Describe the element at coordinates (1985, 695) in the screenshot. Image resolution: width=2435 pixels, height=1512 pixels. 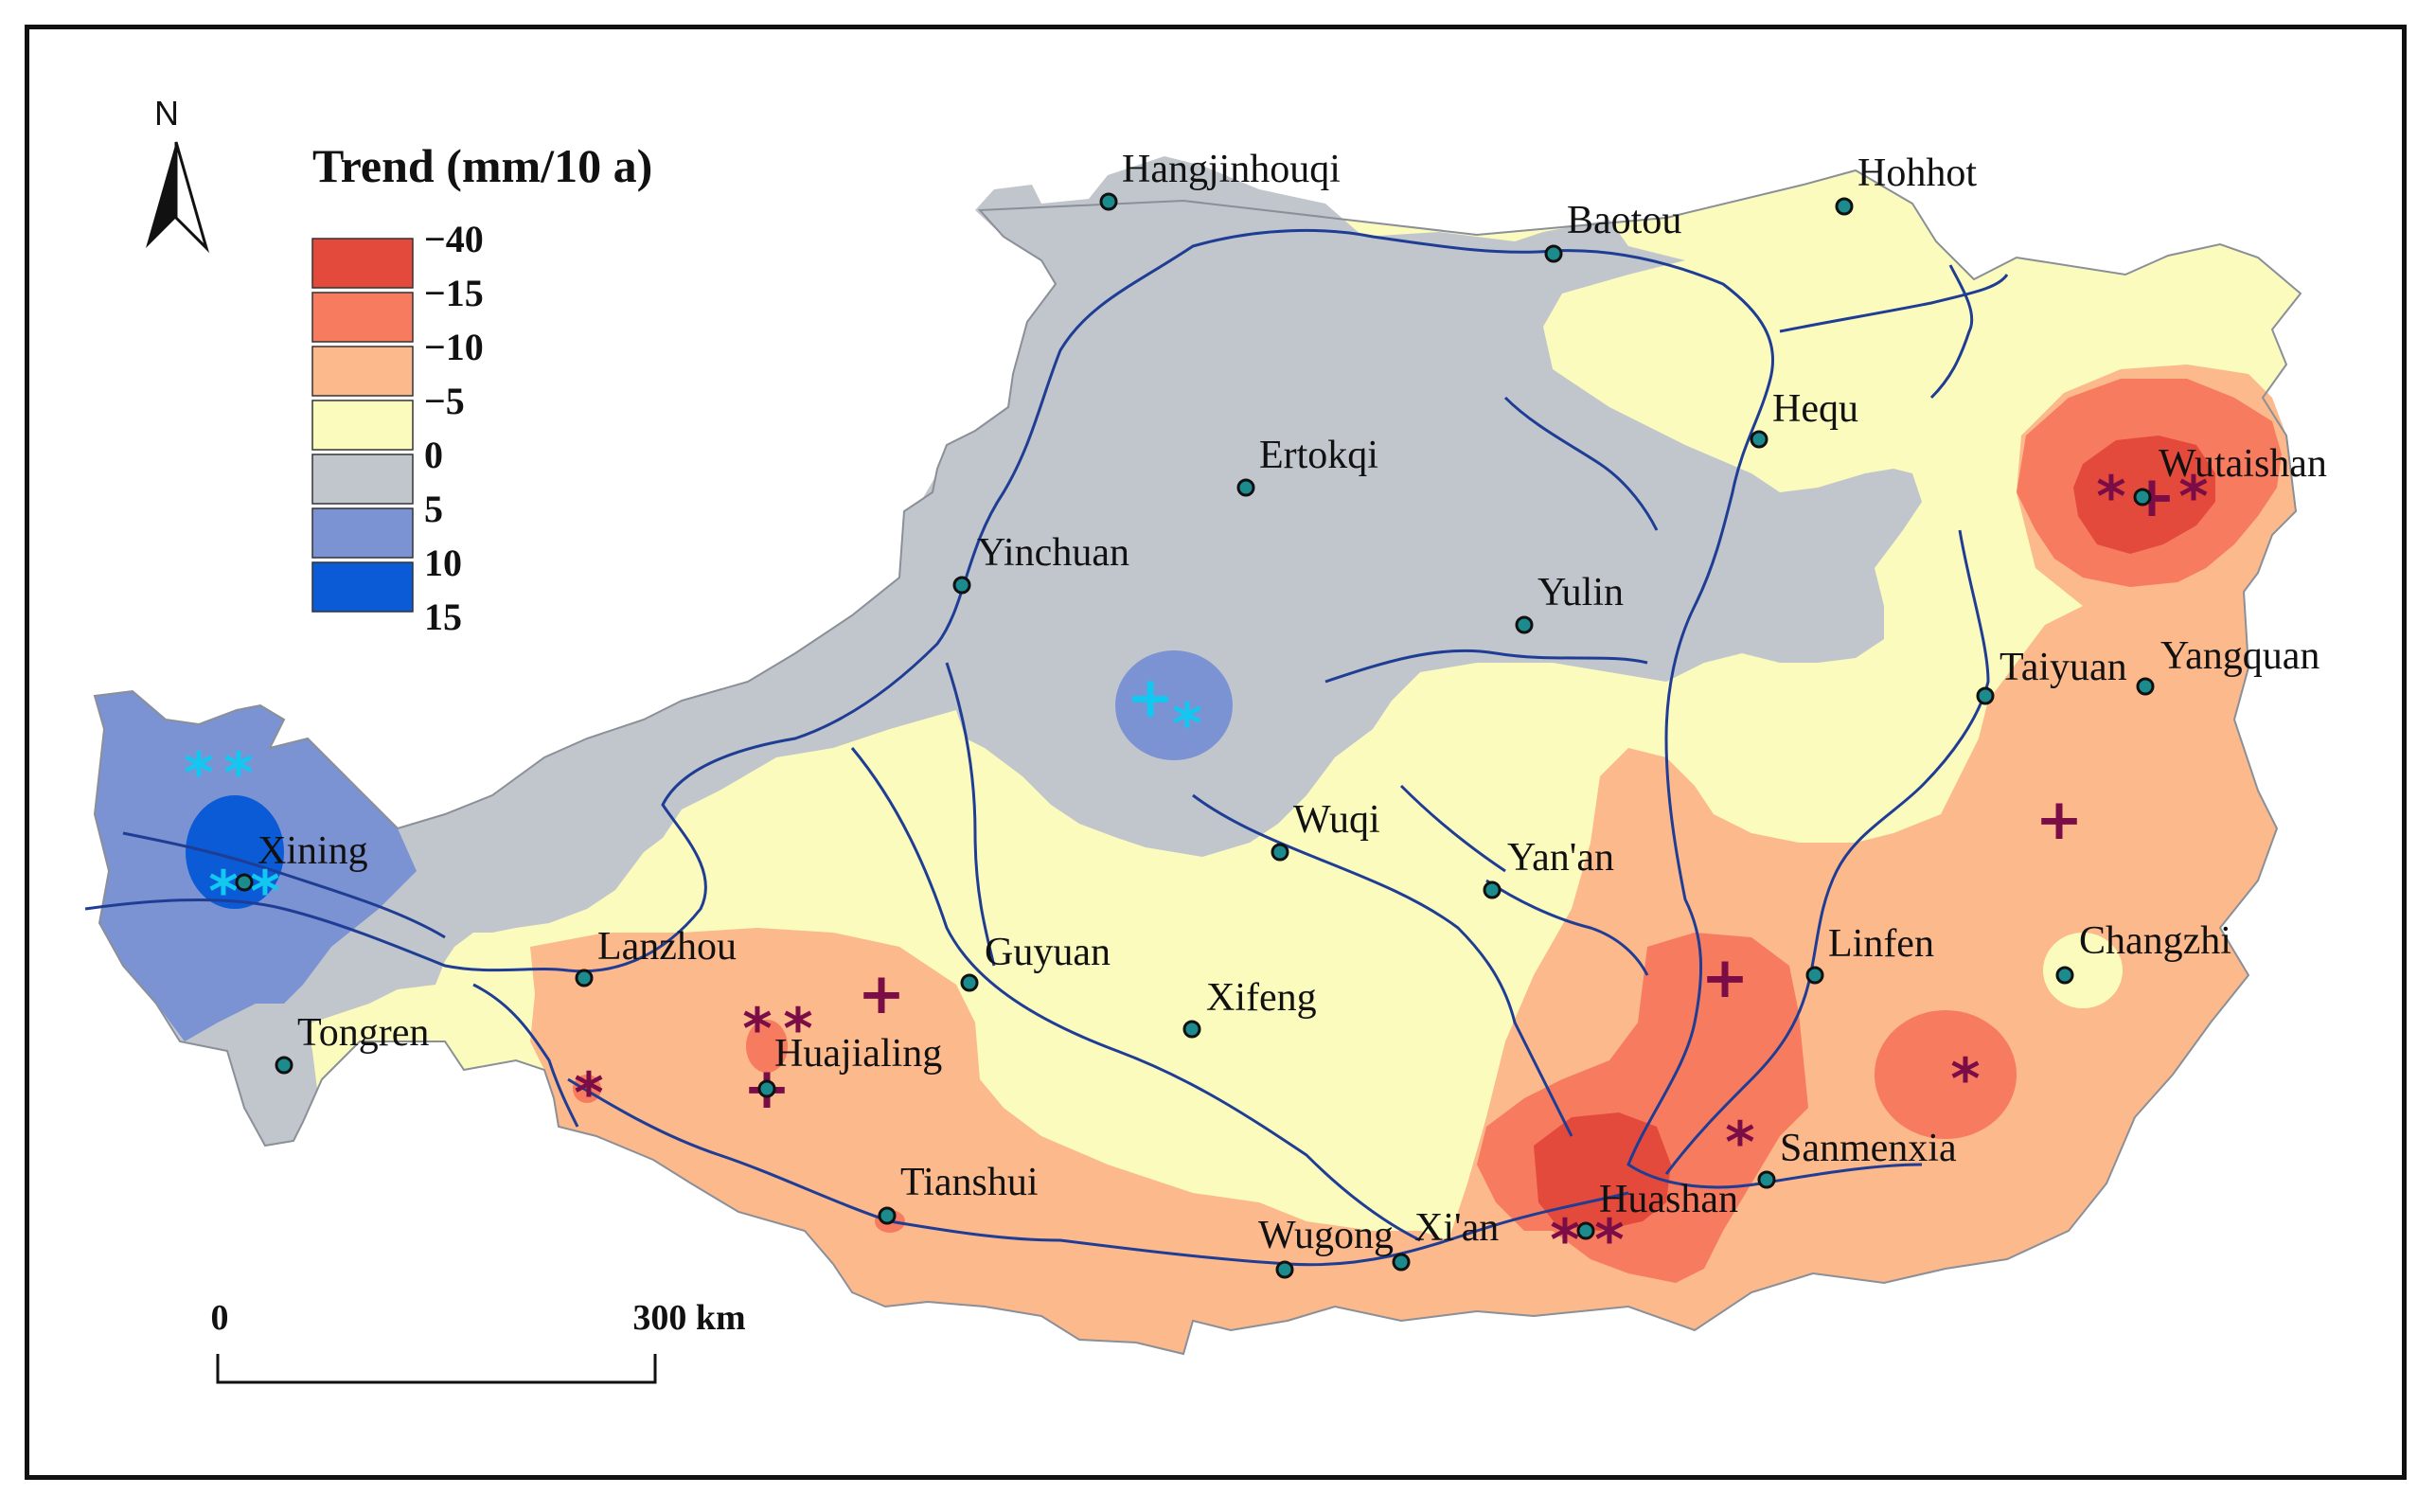
I see `station-dot-taiyuan` at that location.